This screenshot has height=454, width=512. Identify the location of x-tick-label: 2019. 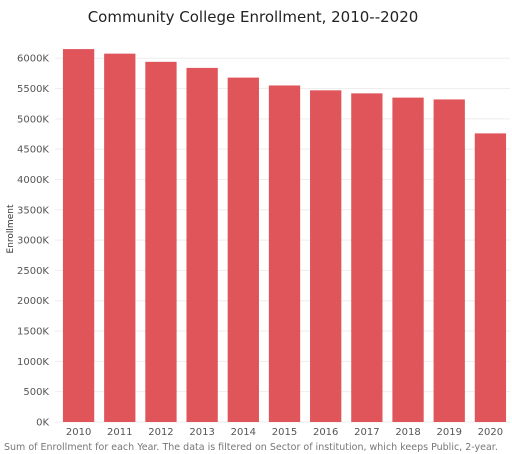
(449, 432).